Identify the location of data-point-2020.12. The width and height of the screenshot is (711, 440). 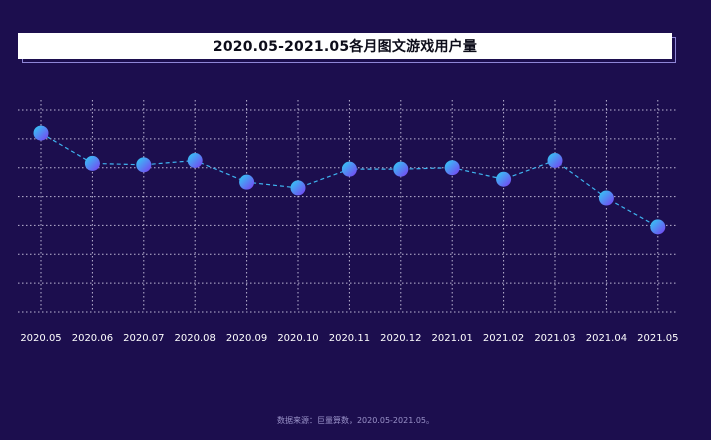
(401, 169).